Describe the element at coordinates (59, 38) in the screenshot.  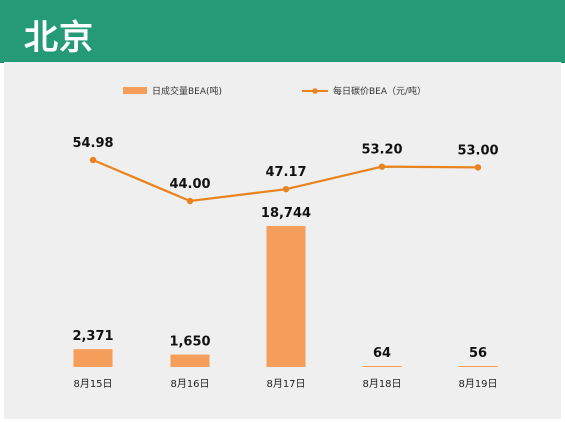
I see `page-title: 北京` at that location.